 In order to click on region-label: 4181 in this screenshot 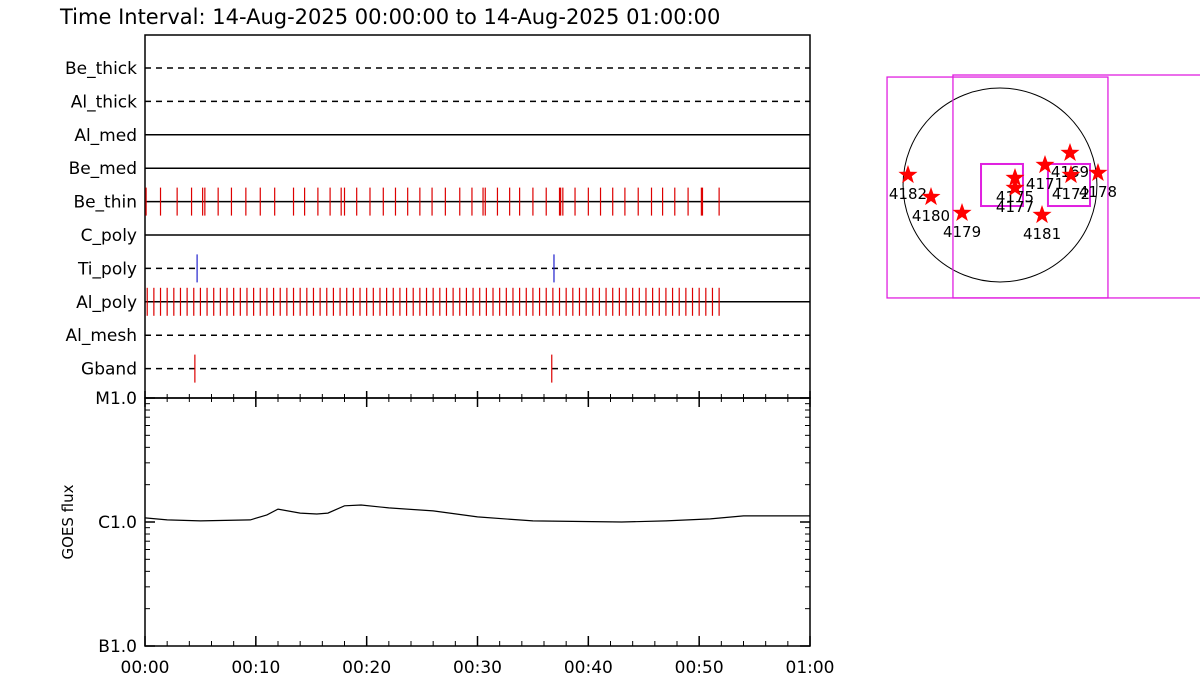, I will do `click(1042, 234)`.